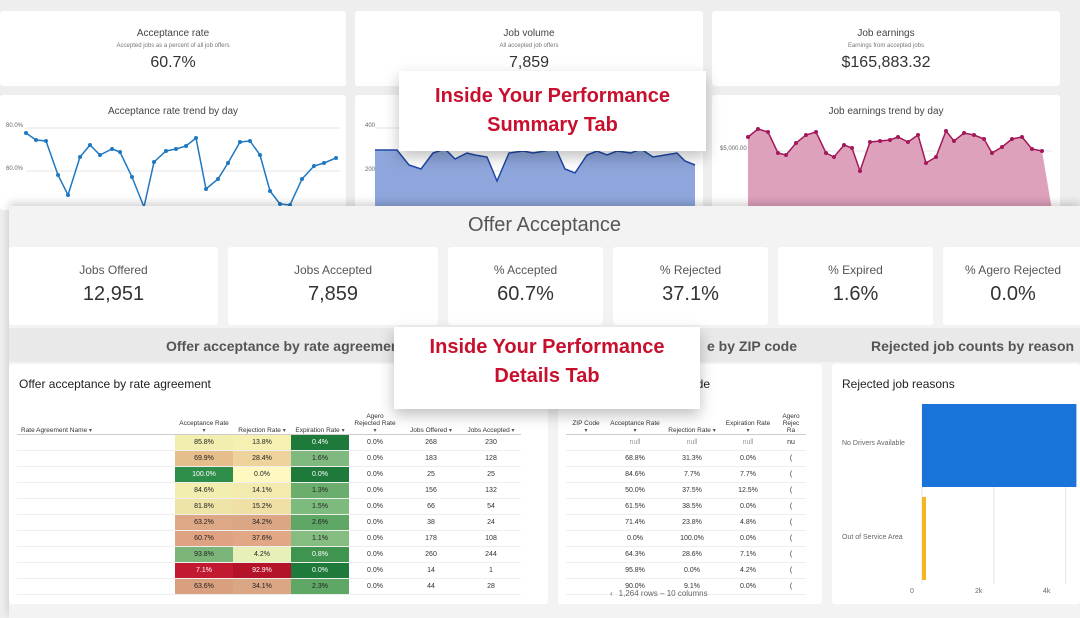 The image size is (1080, 618). I want to click on table-cell: 95.8%, so click(635, 570).